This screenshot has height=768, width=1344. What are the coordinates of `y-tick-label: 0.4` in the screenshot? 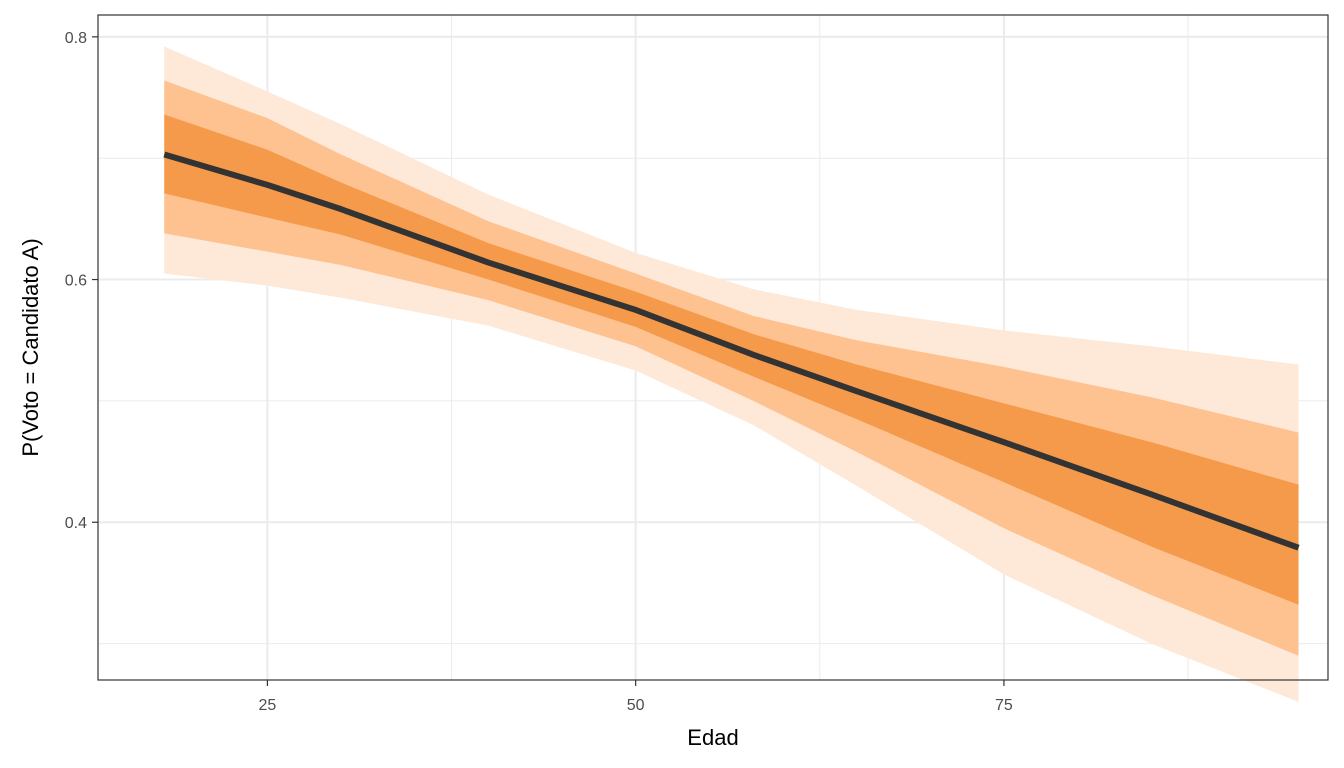 It's located at (76, 523).